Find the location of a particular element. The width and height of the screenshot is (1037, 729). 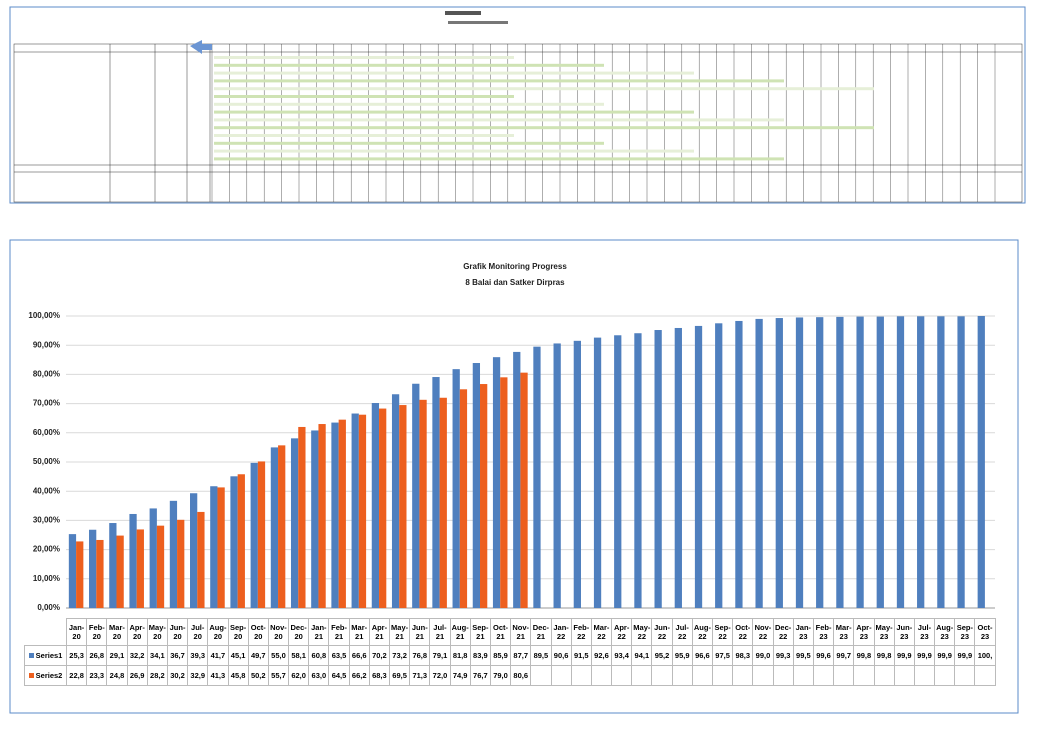

value-label: 26,8 is located at coordinates (97, 655).